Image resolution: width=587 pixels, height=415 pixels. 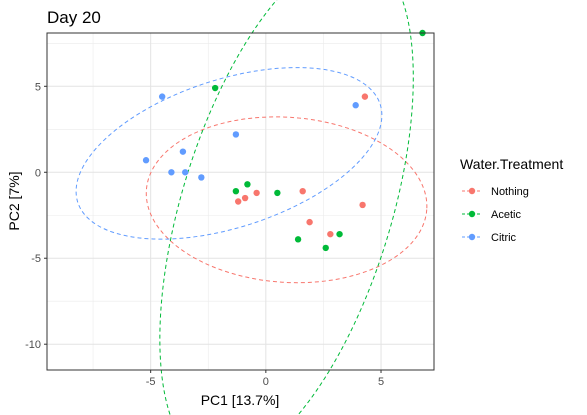 I want to click on x-tick-label: 0, so click(x=266, y=382).